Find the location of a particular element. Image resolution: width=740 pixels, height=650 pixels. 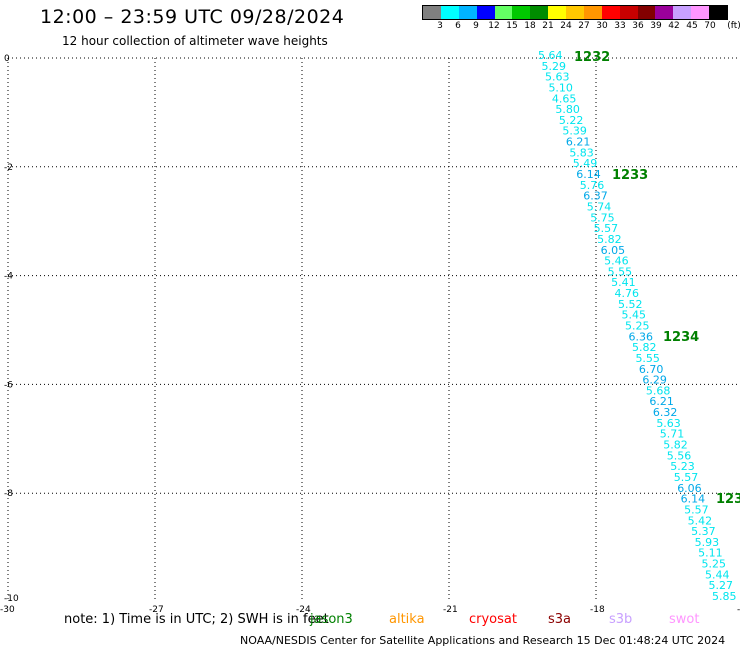

wave-height-value: 6.32 is located at coordinates (665, 412).